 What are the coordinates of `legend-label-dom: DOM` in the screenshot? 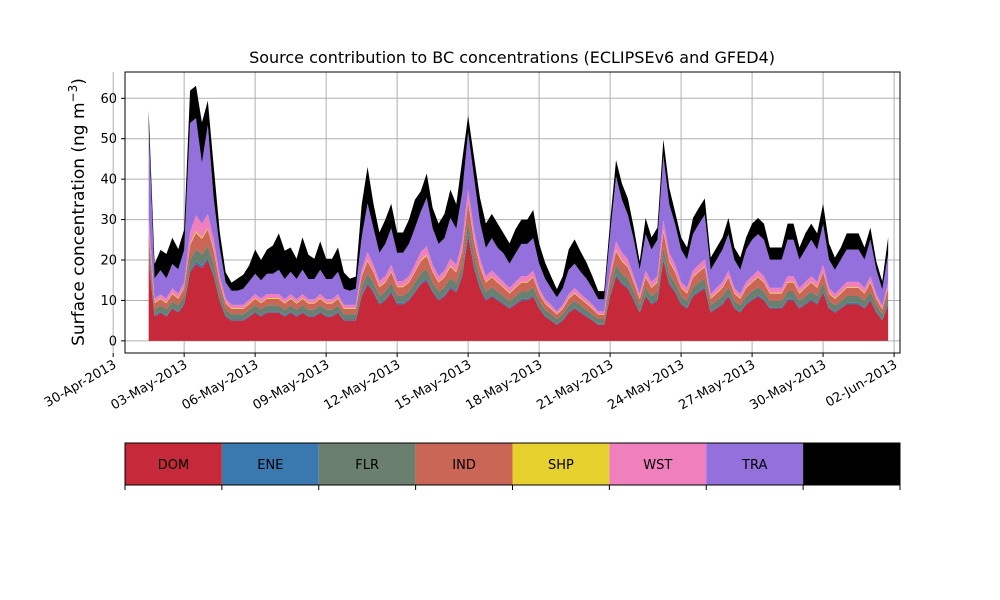 It's located at (173, 465).